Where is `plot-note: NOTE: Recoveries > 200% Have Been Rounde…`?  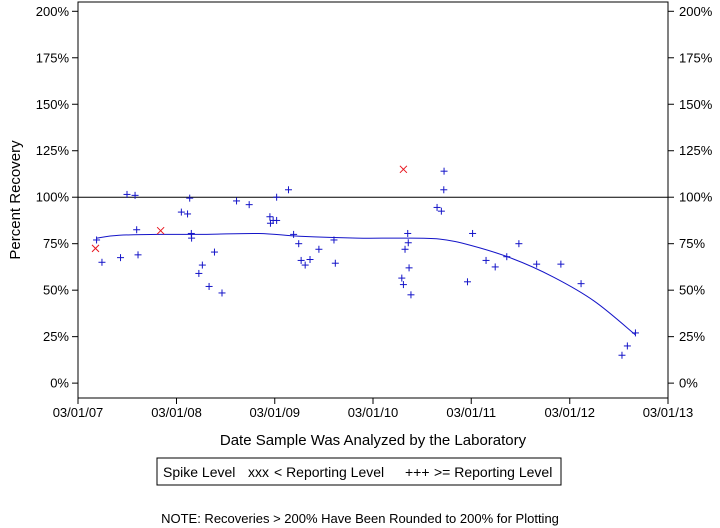 plot-note: NOTE: Recoveries > 200% Have Been Rounde… is located at coordinates (360, 518).